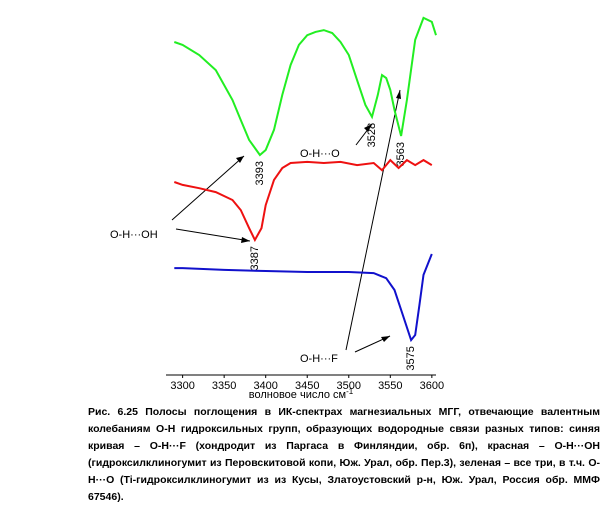 This screenshot has height=522, width=609. I want to click on x-tick-label: 3300, so click(182, 386).